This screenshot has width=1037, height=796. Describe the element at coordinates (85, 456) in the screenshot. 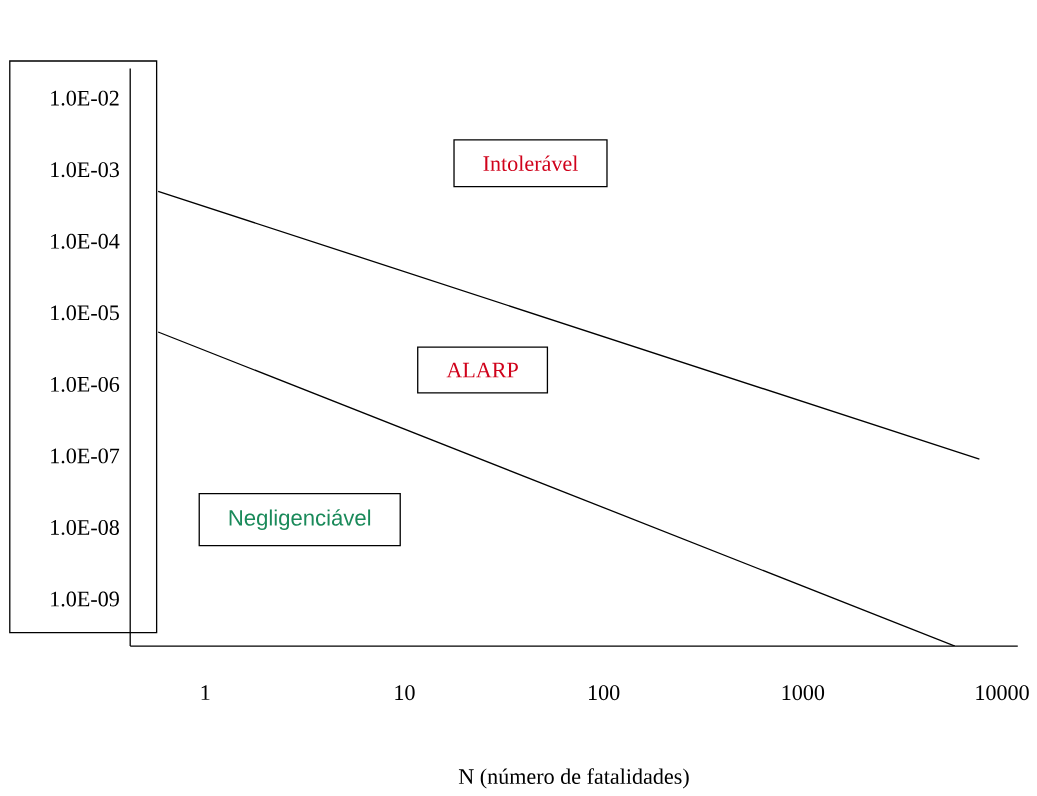

I see `y-tick-label: 1.0E-07` at that location.